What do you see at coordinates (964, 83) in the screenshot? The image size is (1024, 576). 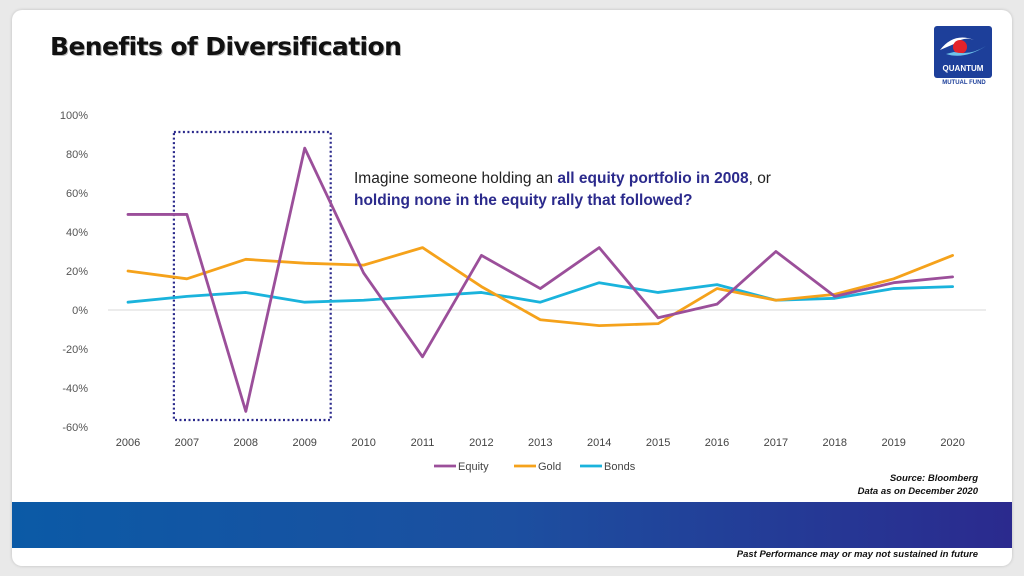 I see `logo-subtext: MUTUAL FUND` at bounding box center [964, 83].